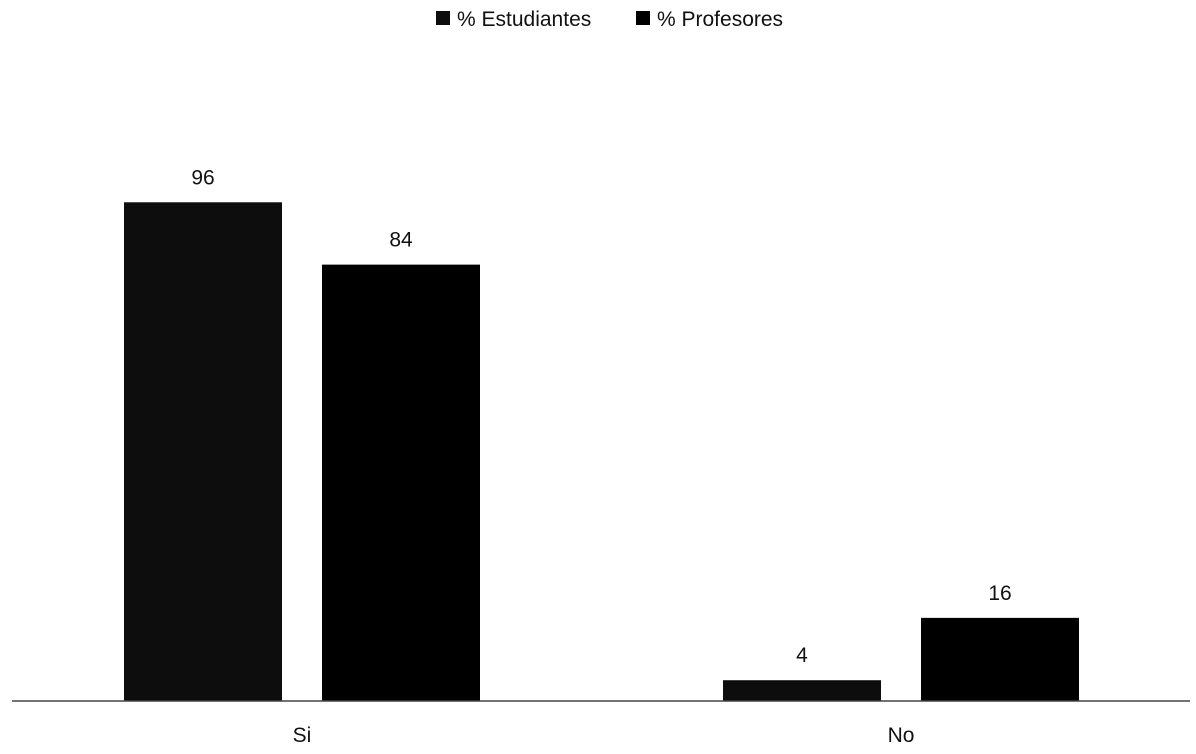 The width and height of the screenshot is (1196, 754). I want to click on x-axis-tick-labels: Si No, so click(604, 735).